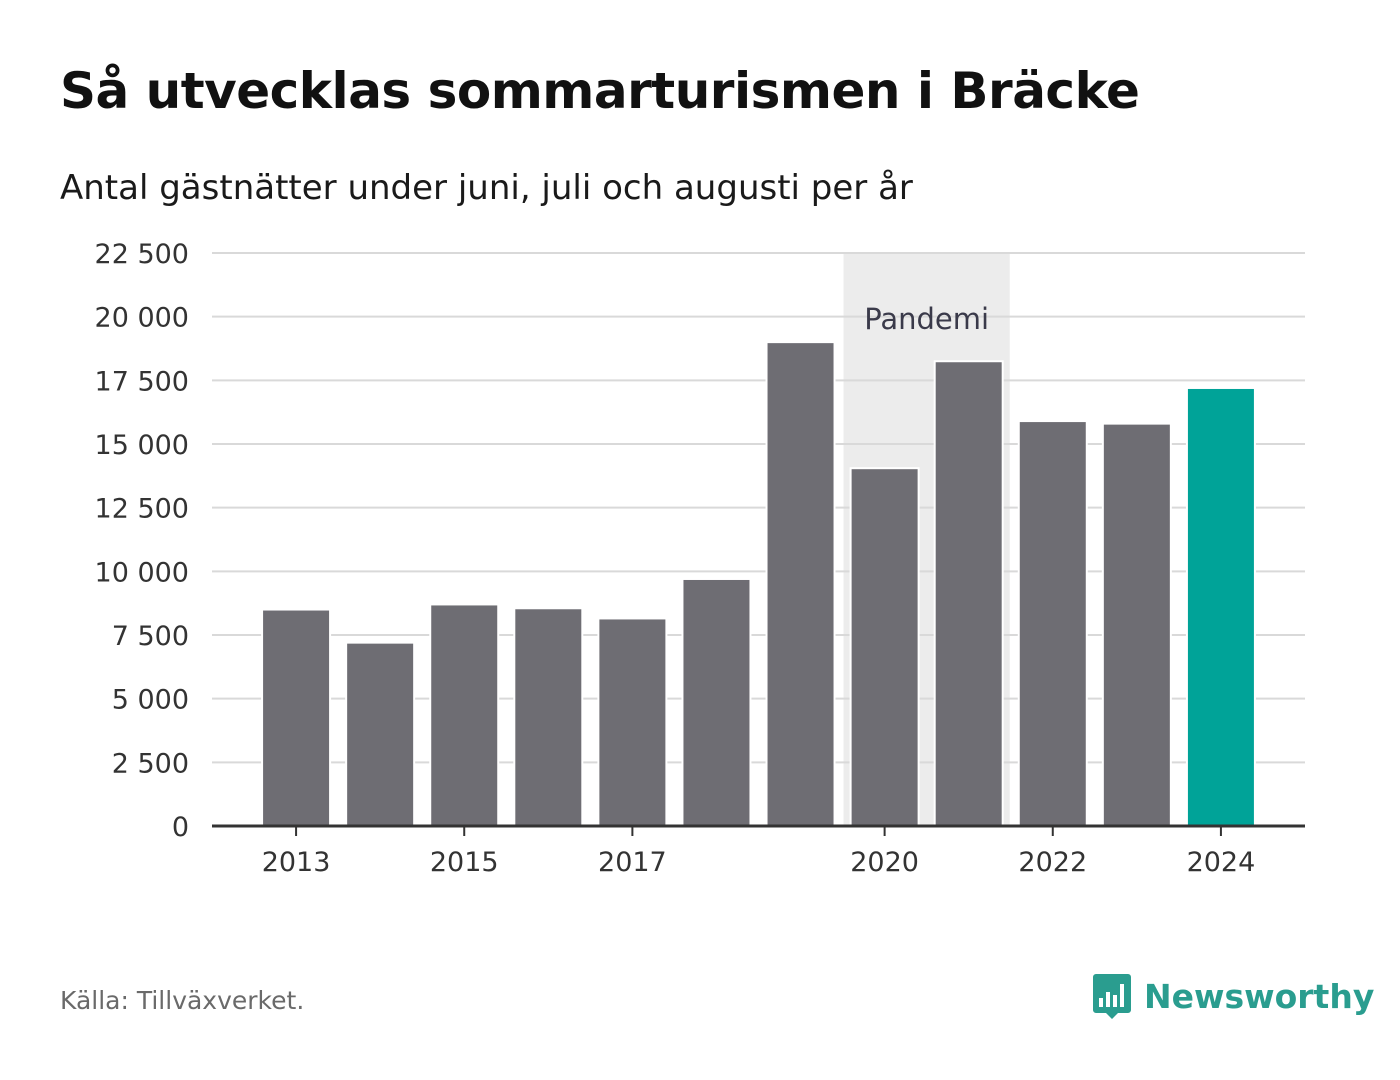 The width and height of the screenshot is (1400, 1080). What do you see at coordinates (150, 763) in the screenshot?
I see `y-tick-label: 2 500` at bounding box center [150, 763].